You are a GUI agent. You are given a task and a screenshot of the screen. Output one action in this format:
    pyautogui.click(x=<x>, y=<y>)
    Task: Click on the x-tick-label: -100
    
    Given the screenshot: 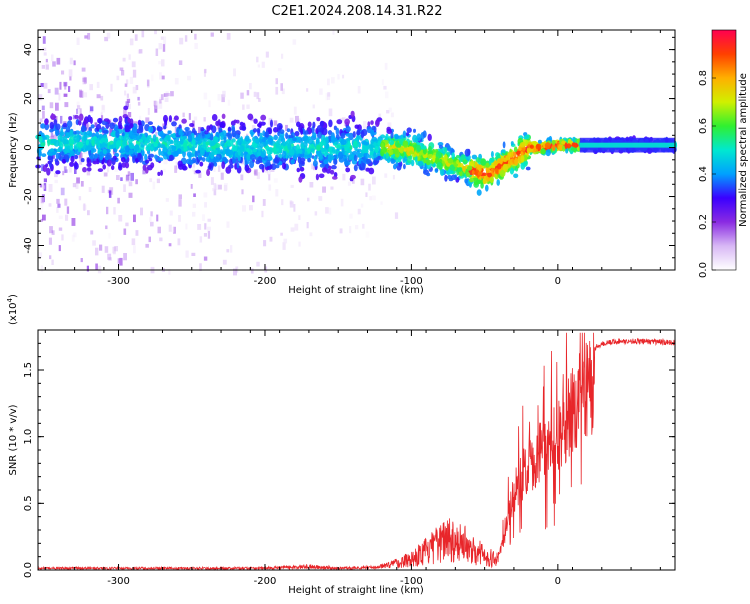 What is the action you would take?
    pyautogui.click(x=411, y=281)
    